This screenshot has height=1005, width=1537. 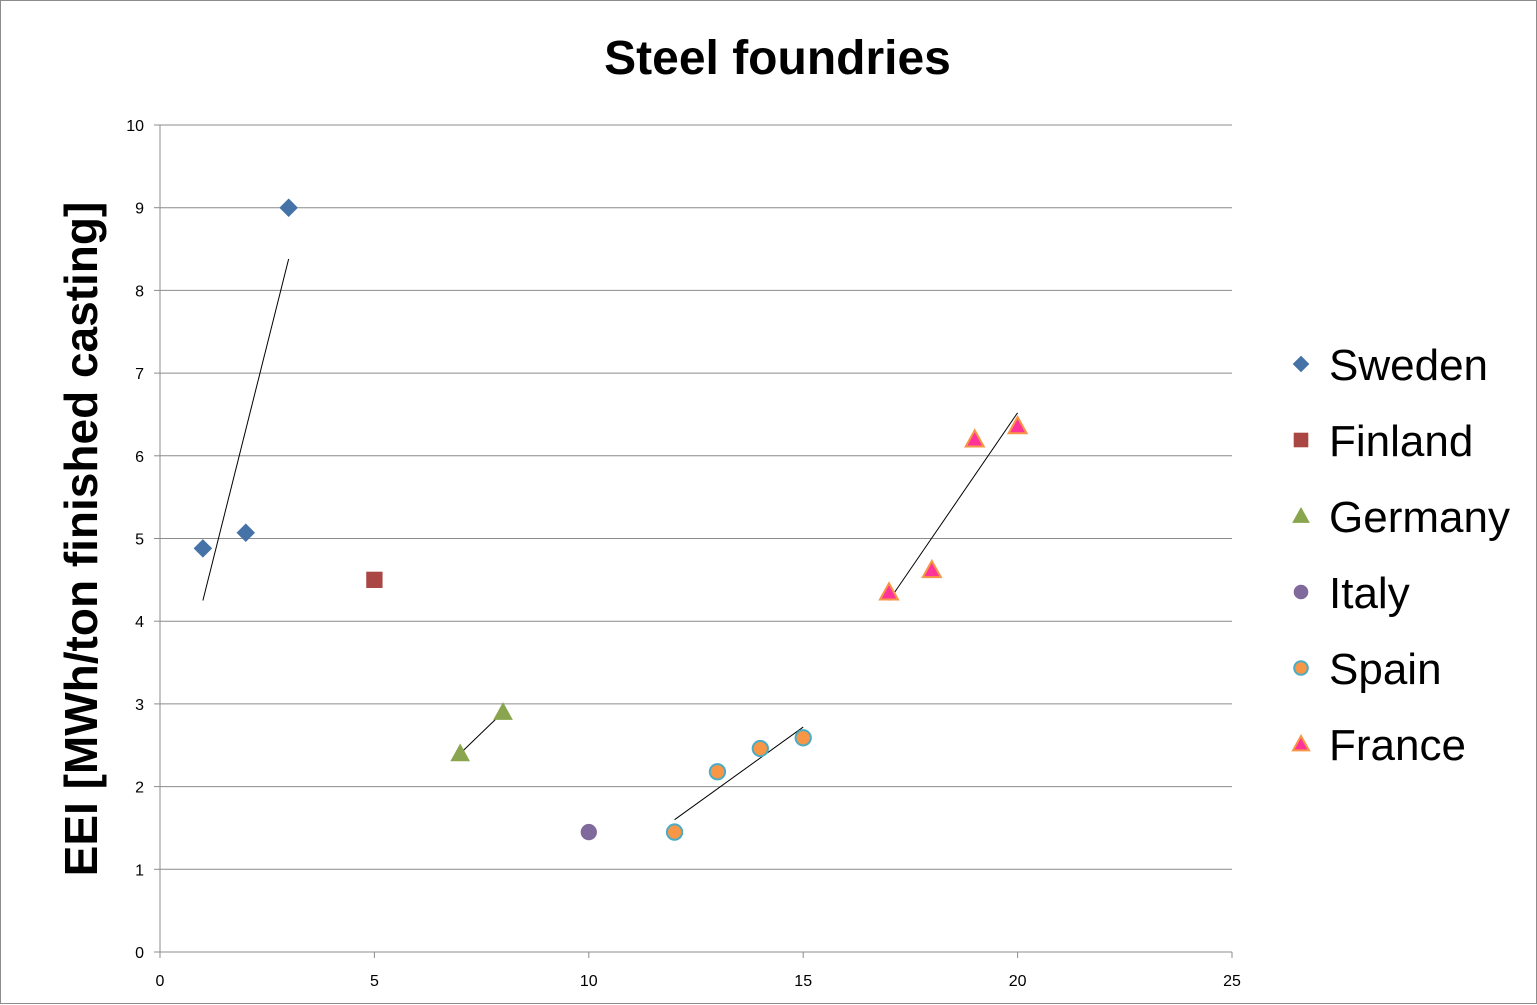 What do you see at coordinates (139, 953) in the screenshot?
I see `y-tick-label: 0` at bounding box center [139, 953].